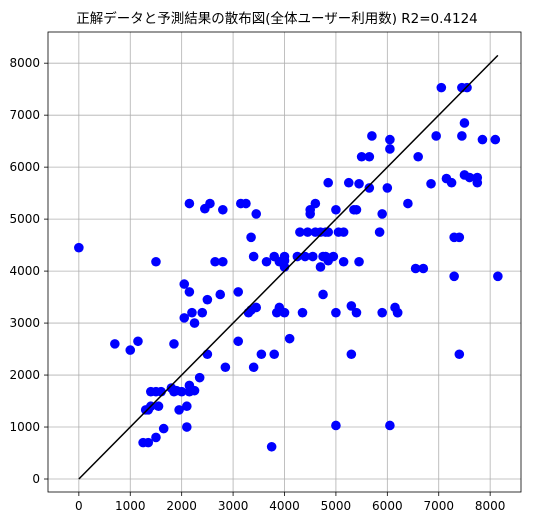  I want to click on y-tick-label: 1000, so click(24, 427).